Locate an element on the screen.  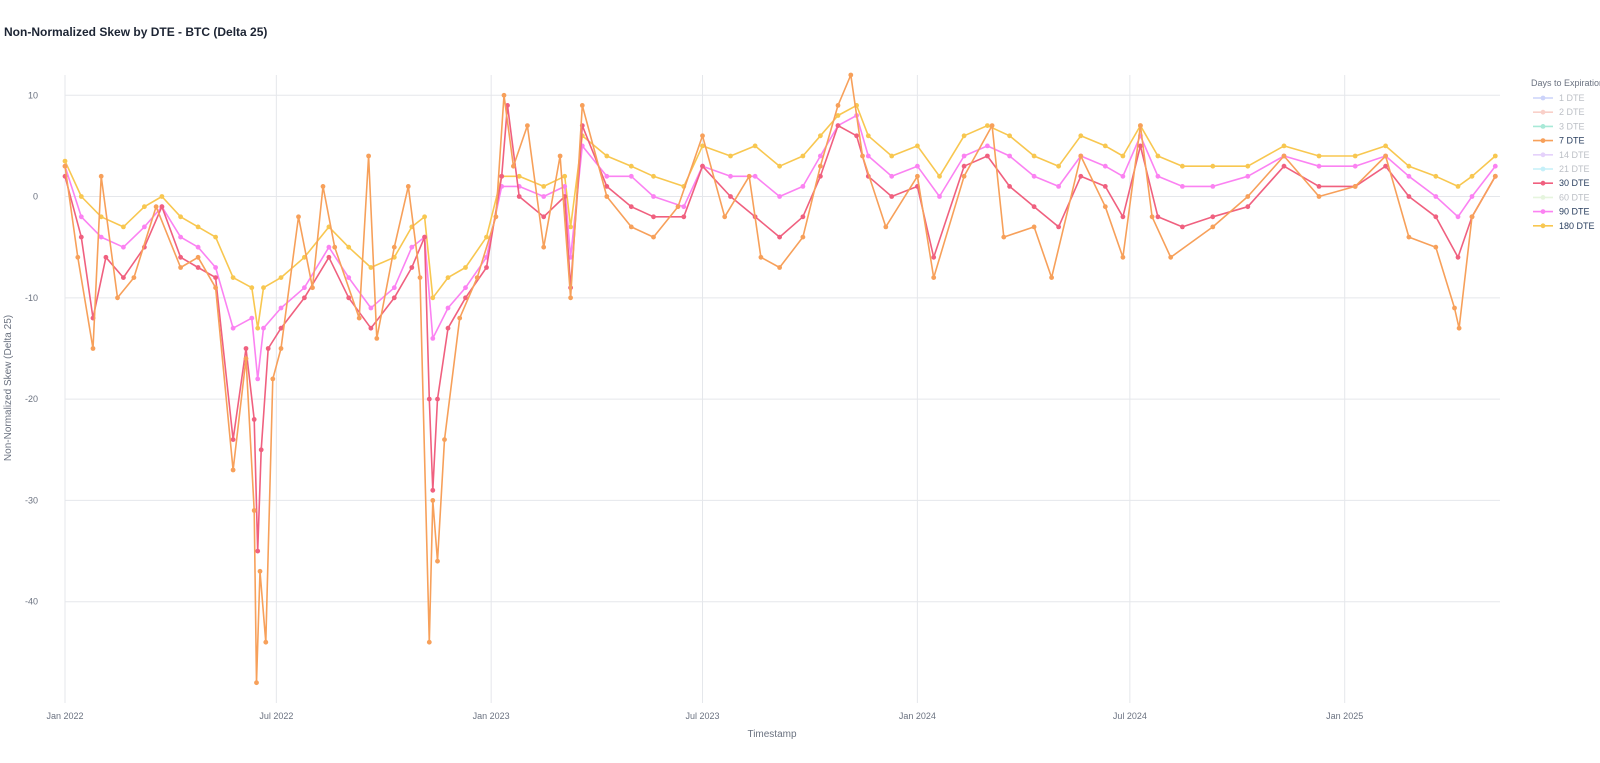
legend-item: 180 DTE is located at coordinates (1564, 226).